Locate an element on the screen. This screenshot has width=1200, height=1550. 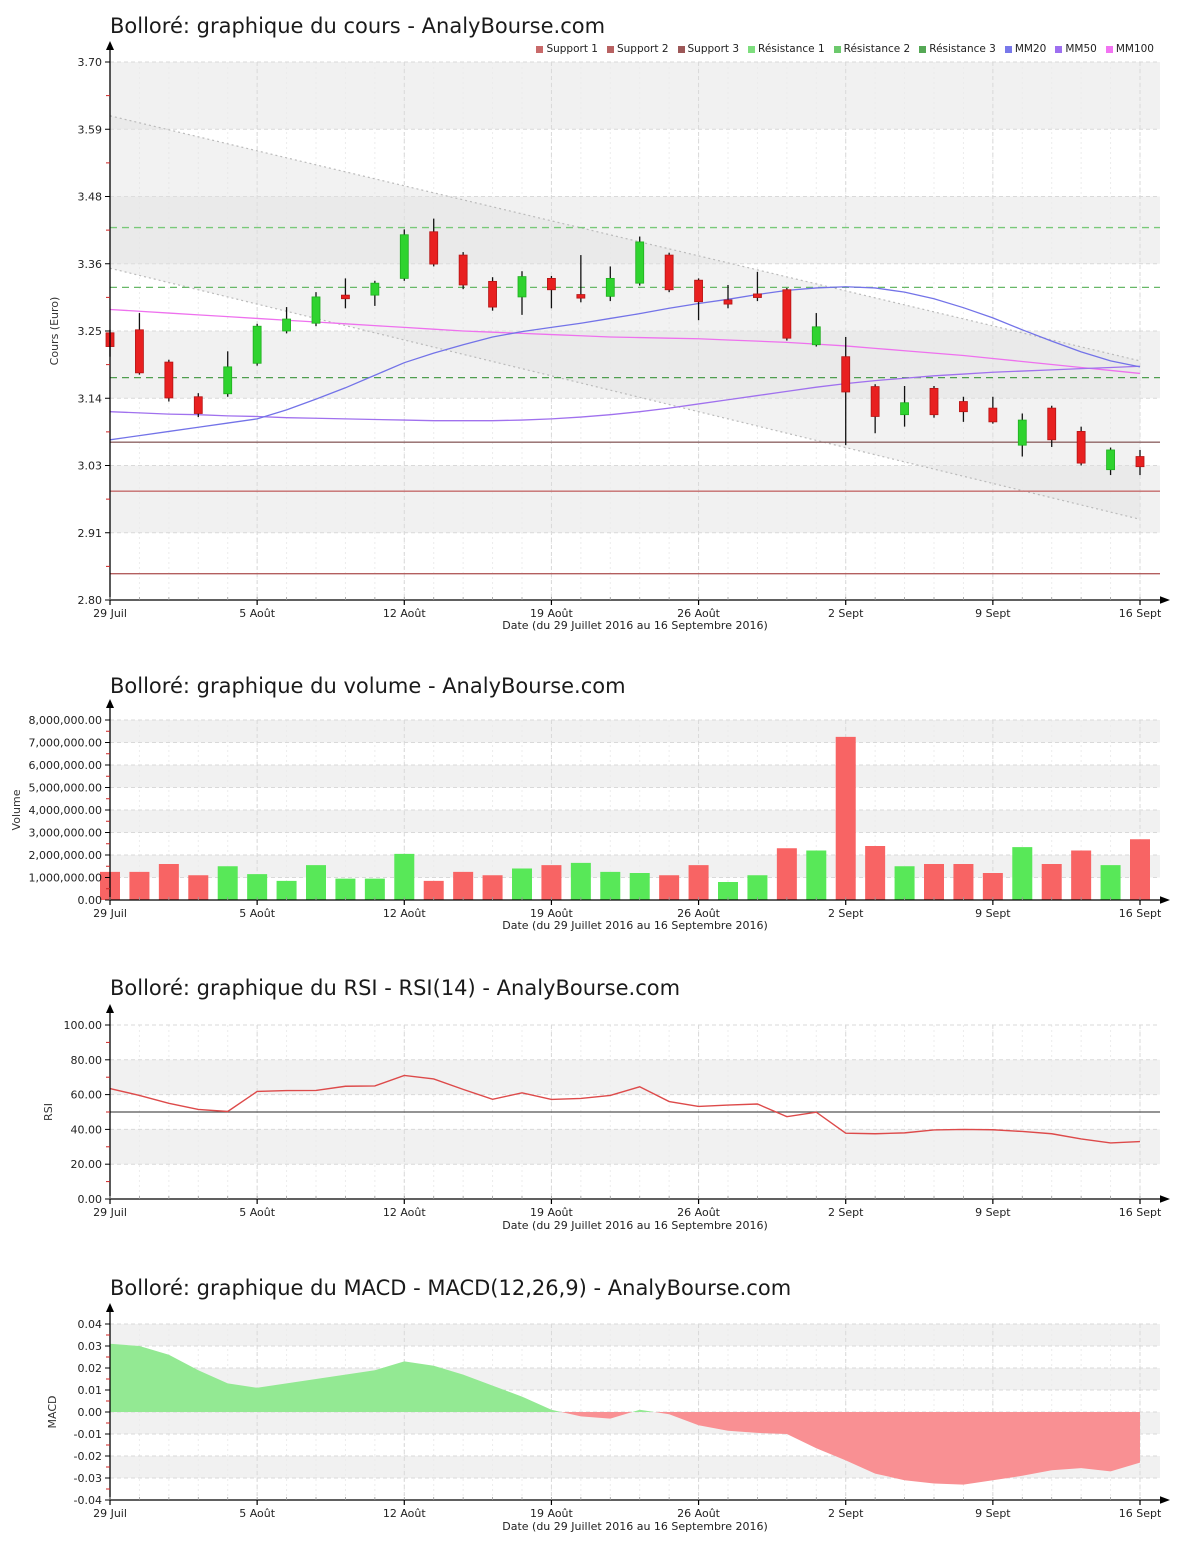
resistance-lines is located at coordinates (635, 302).